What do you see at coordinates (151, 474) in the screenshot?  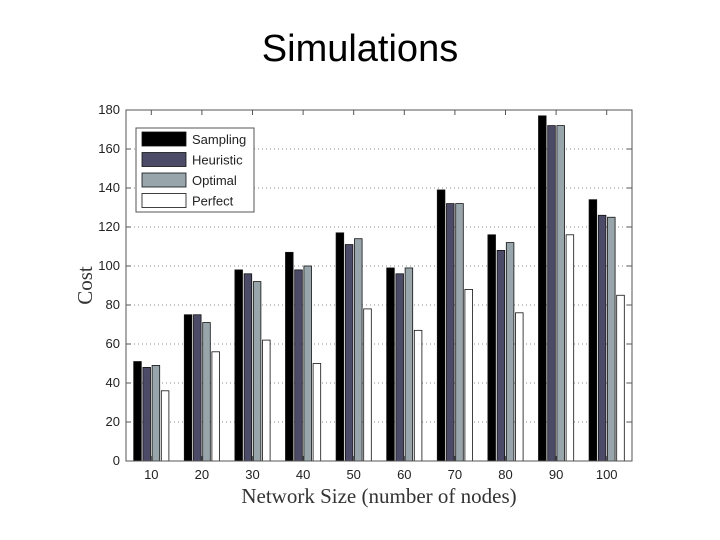 I see `x-tick-label: 10` at bounding box center [151, 474].